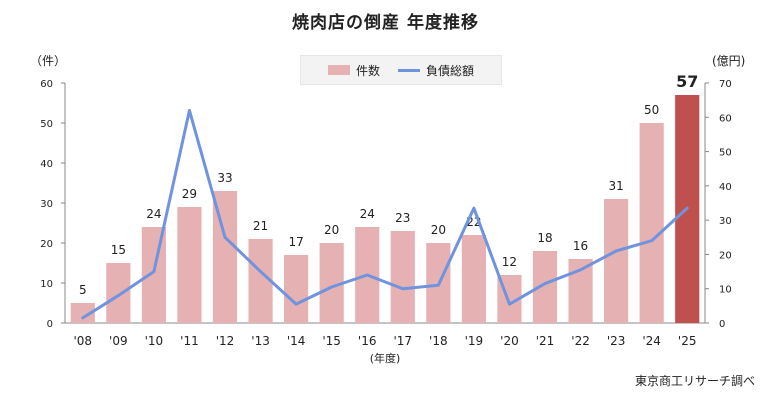 The height and width of the screenshot is (400, 771). What do you see at coordinates (46, 124) in the screenshot?
I see `left-tick-label: 50` at bounding box center [46, 124].